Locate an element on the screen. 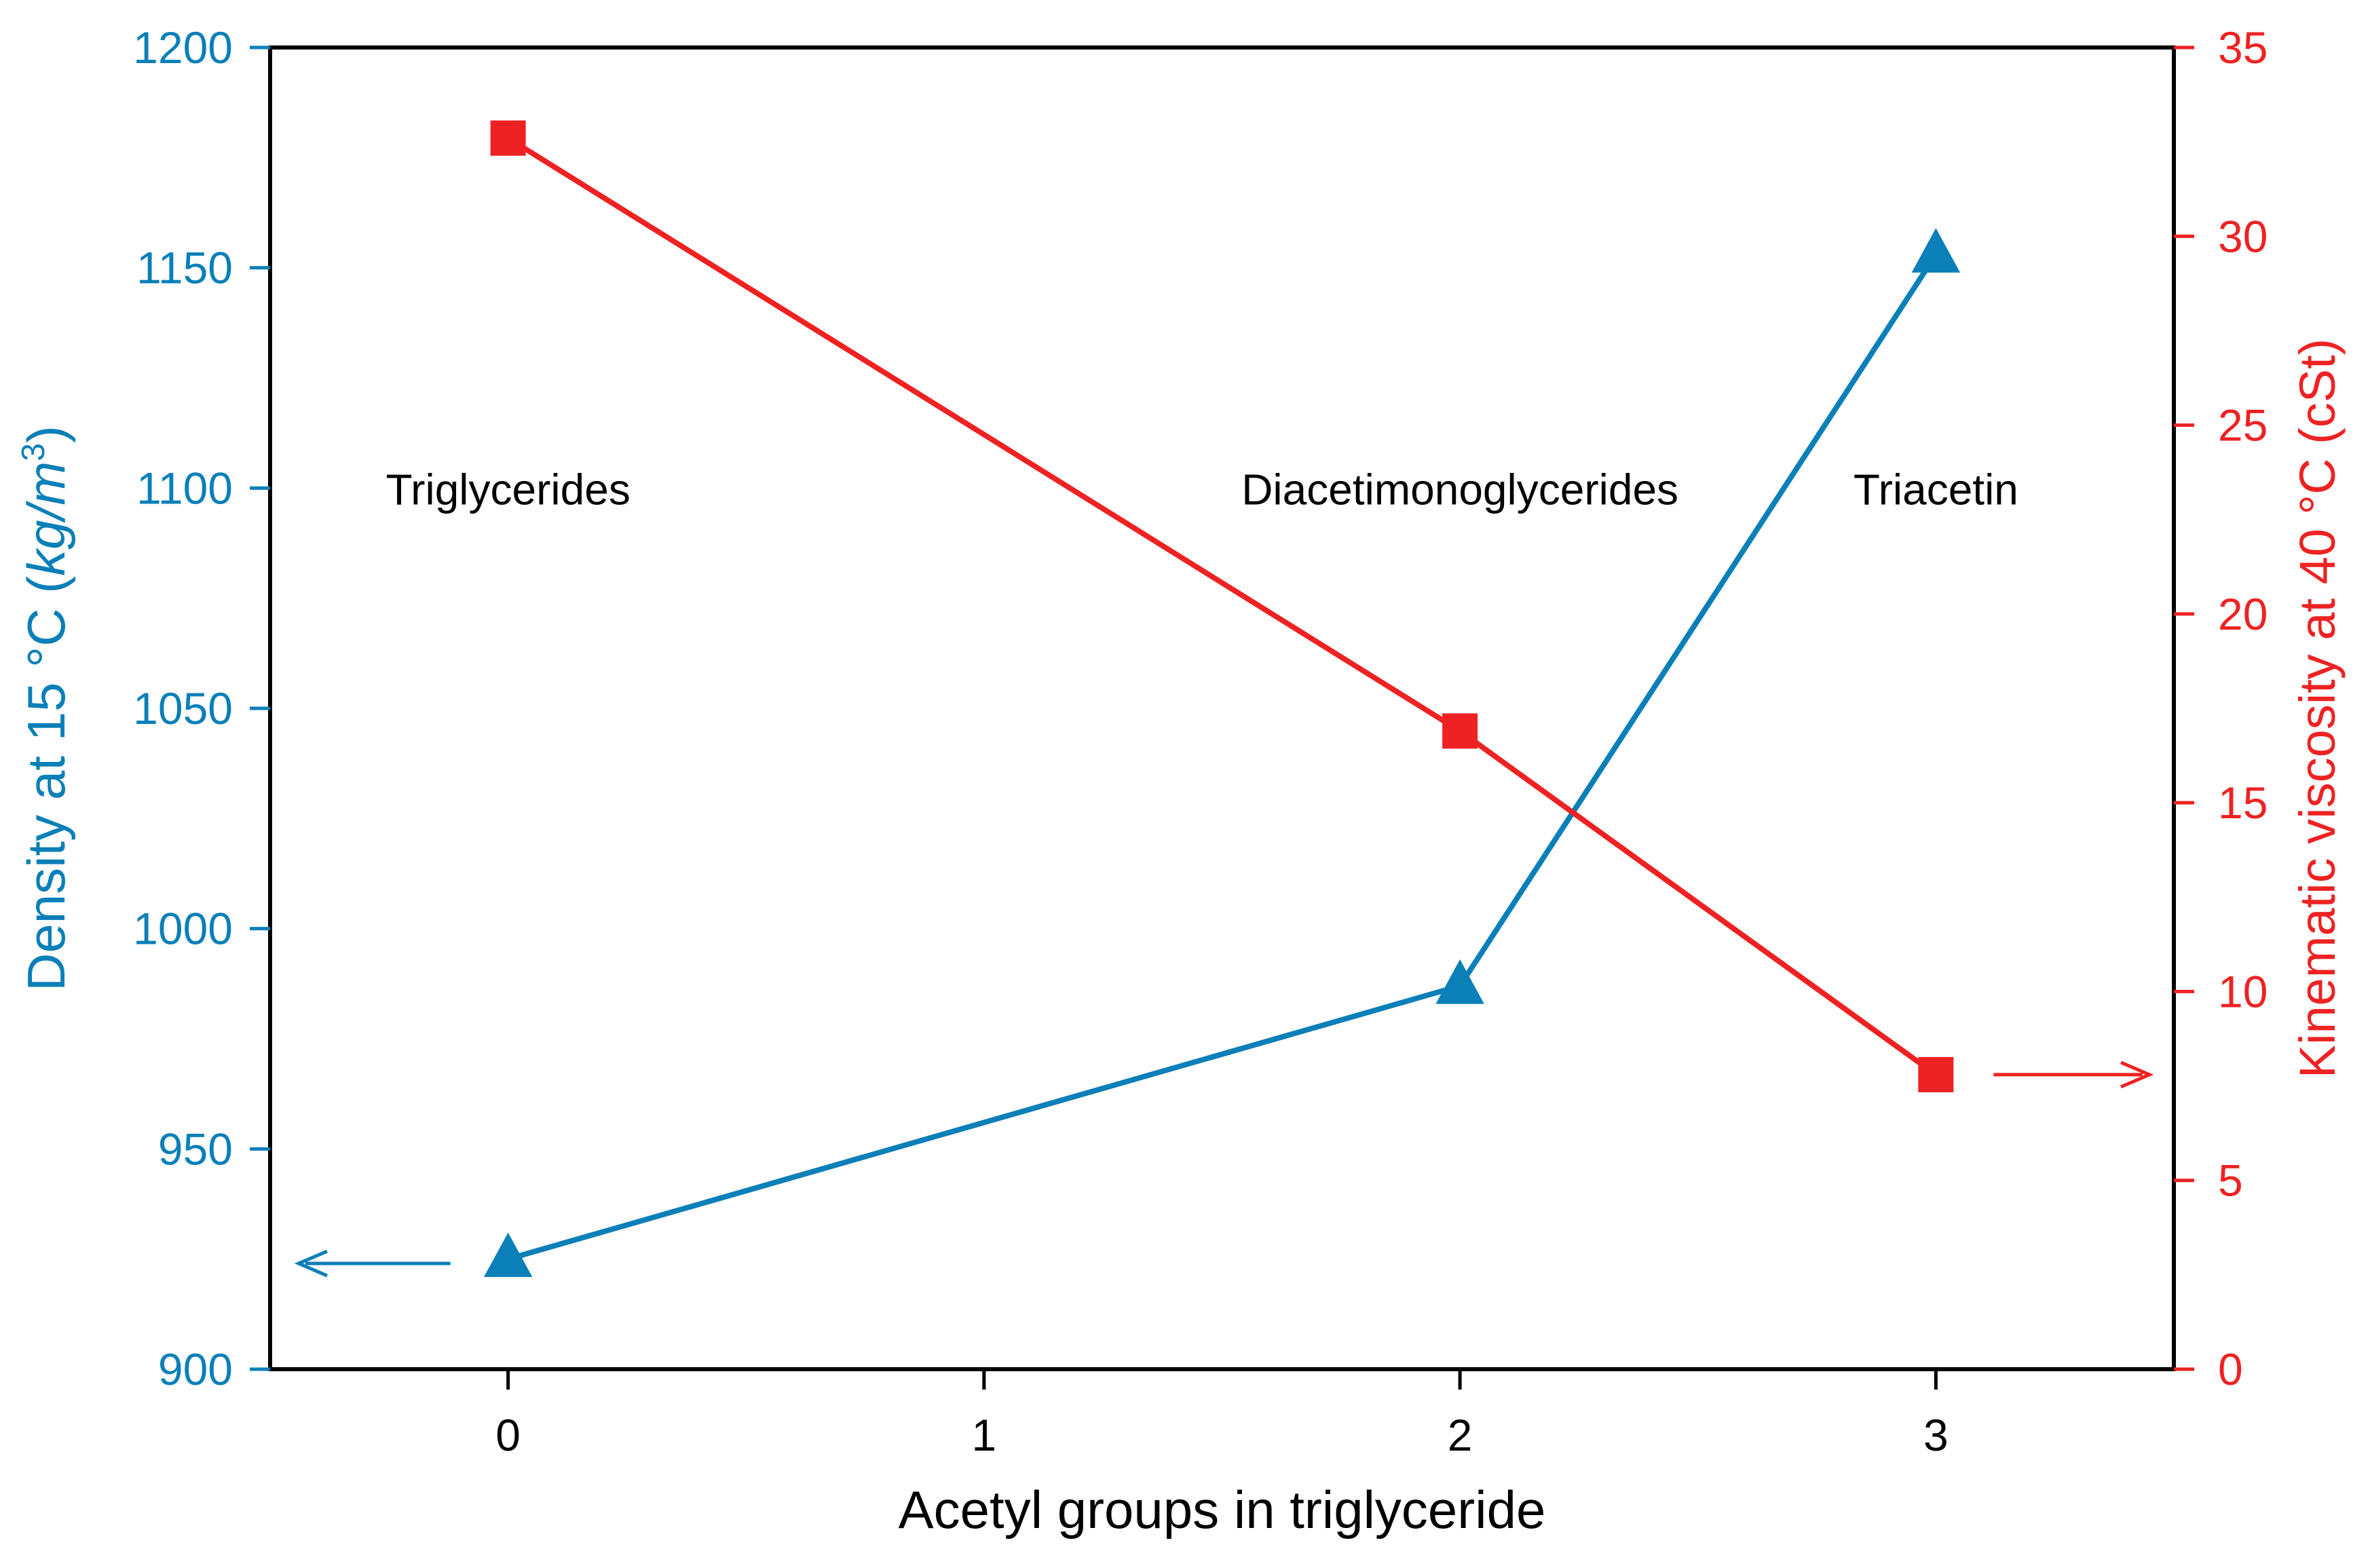  density-axis-arrow-head is located at coordinates (311, 1263).